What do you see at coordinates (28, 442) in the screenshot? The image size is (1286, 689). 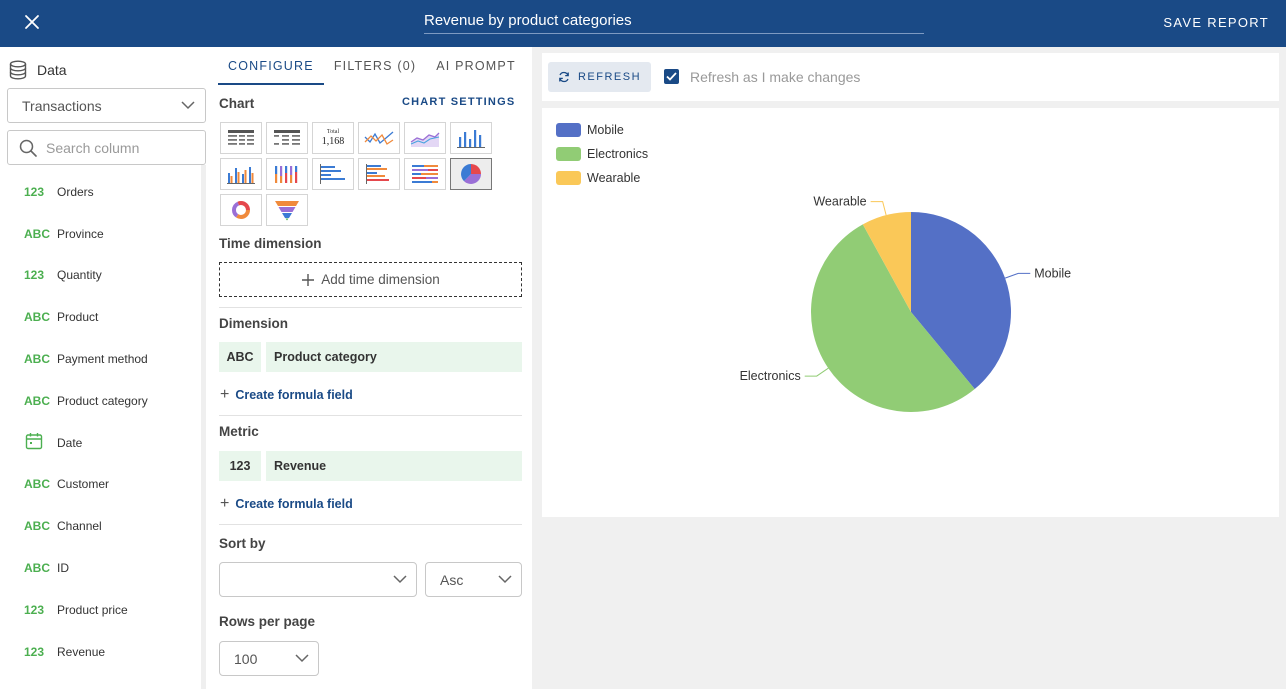 I see `calendar-icon` at bounding box center [28, 442].